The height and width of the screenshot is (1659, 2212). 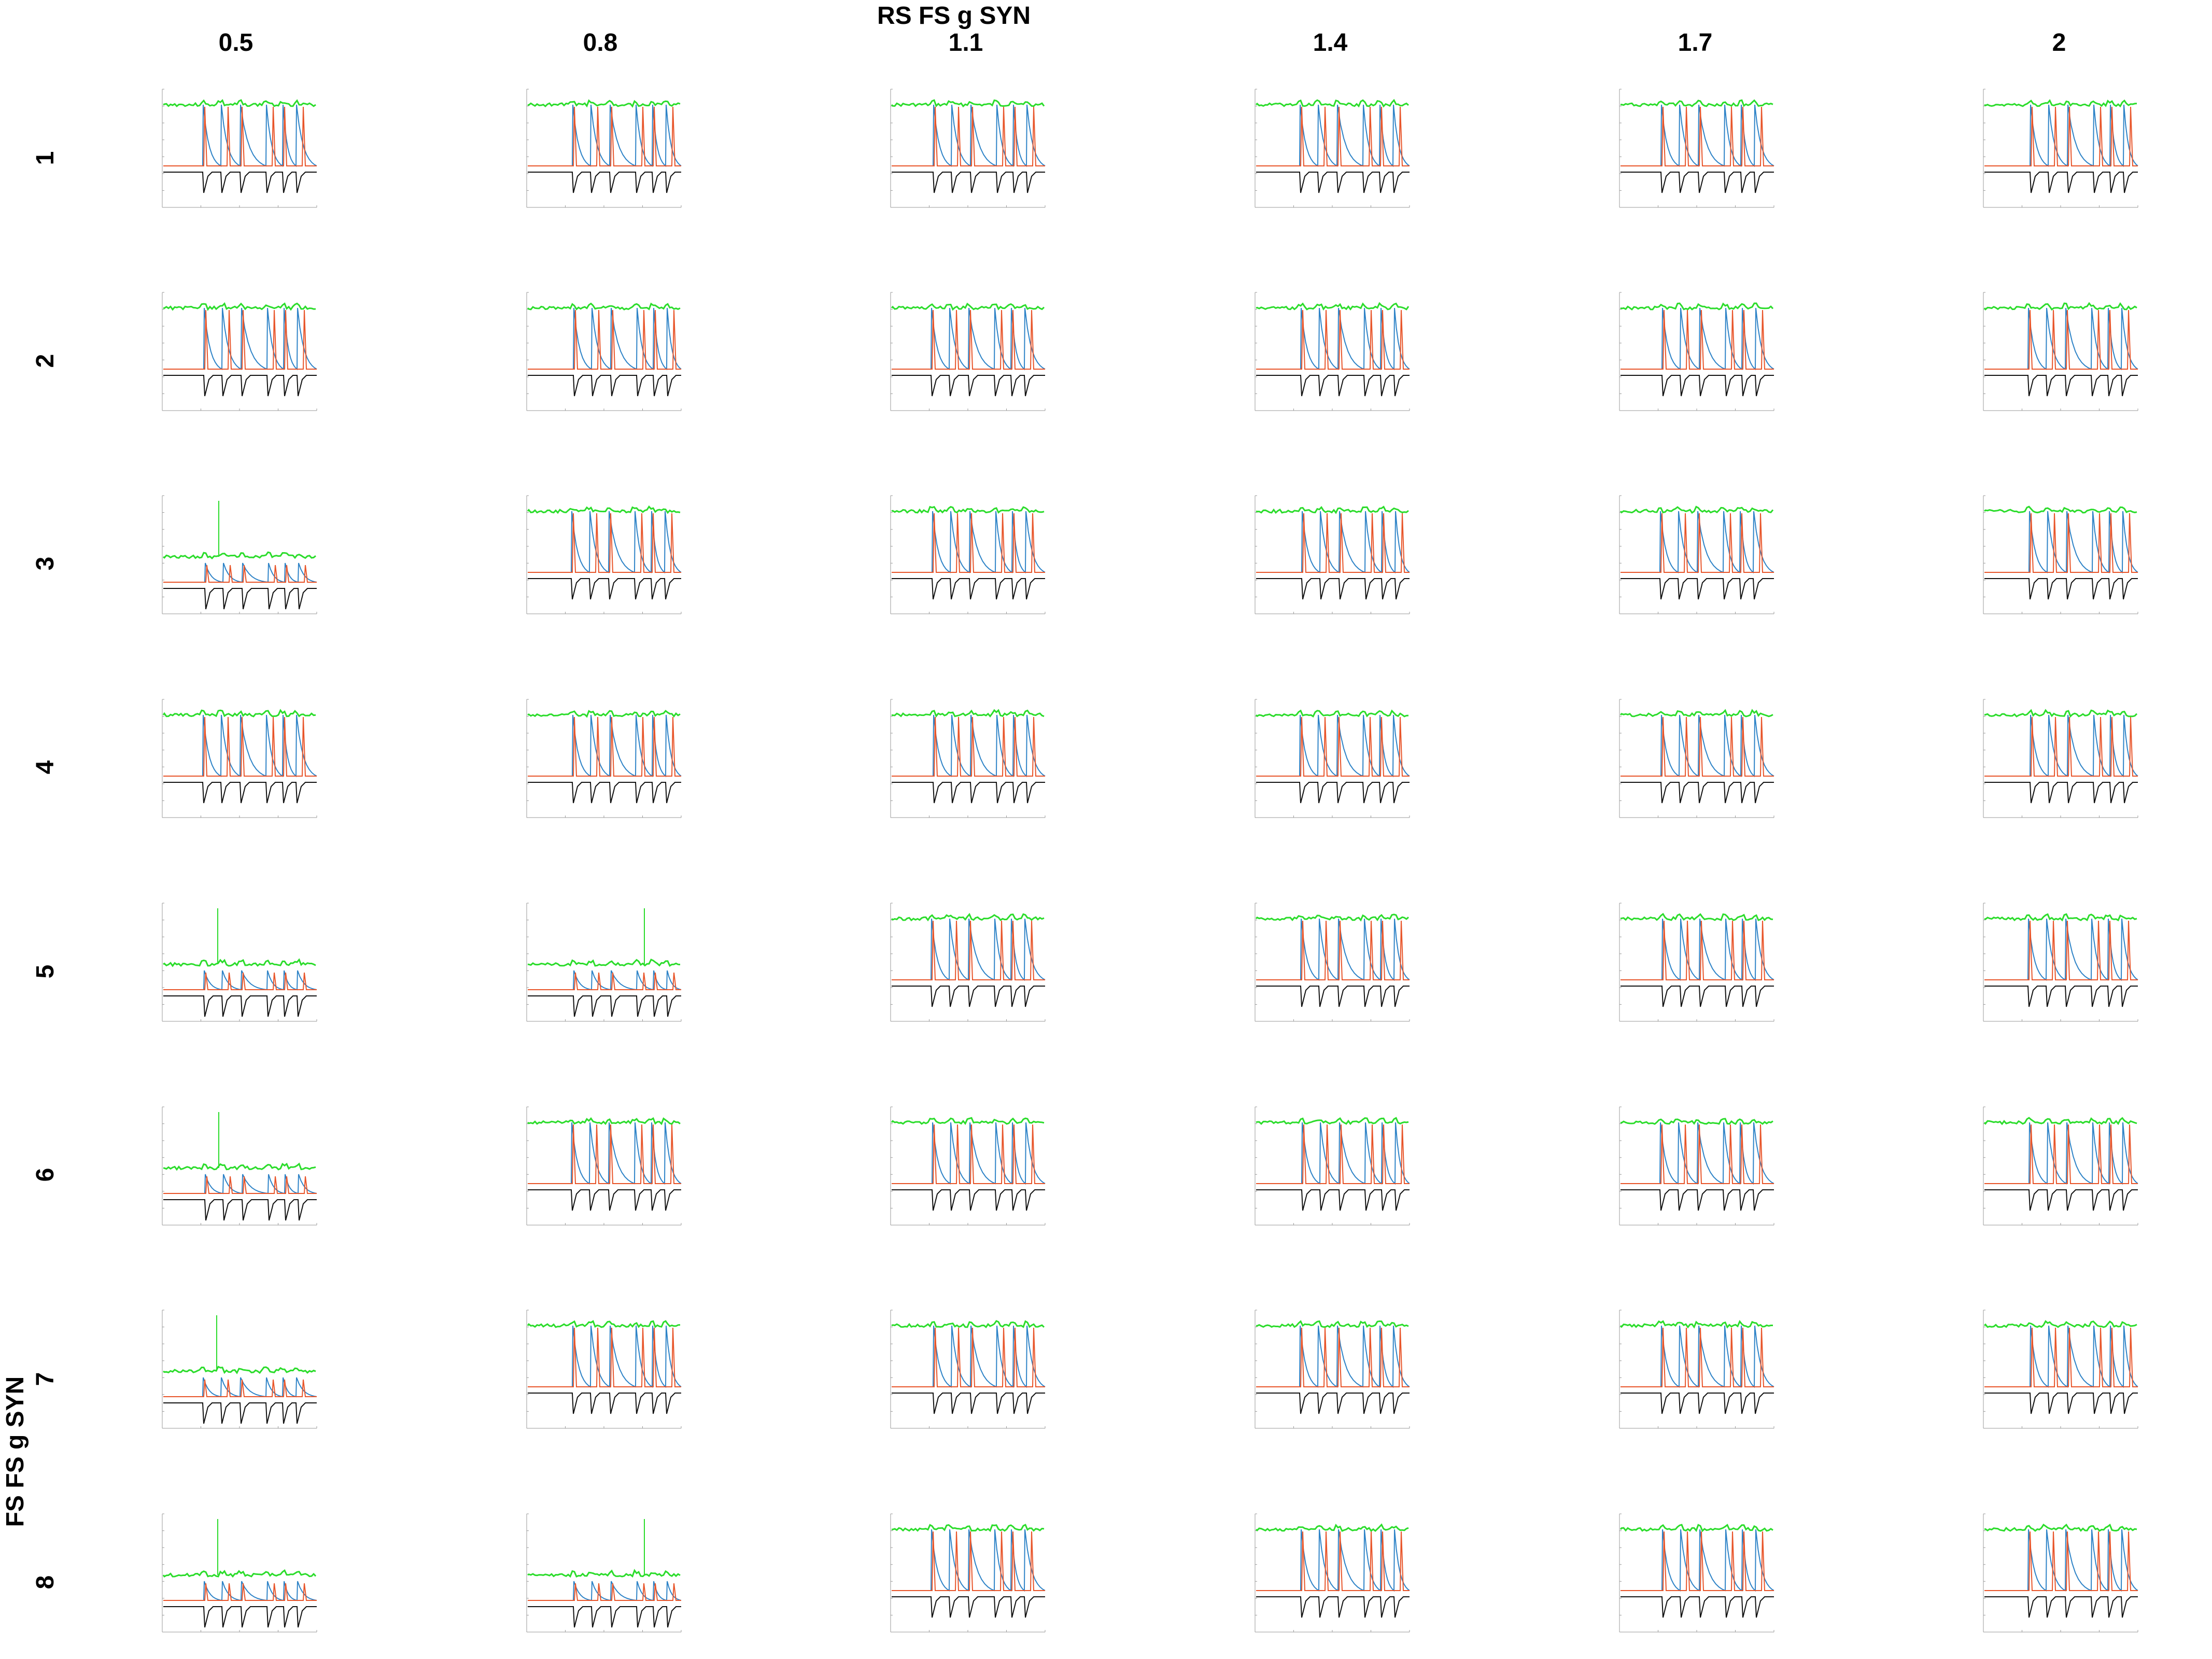 What do you see at coordinates (1695, 43) in the screenshot?
I see `column-label: 1.7` at bounding box center [1695, 43].